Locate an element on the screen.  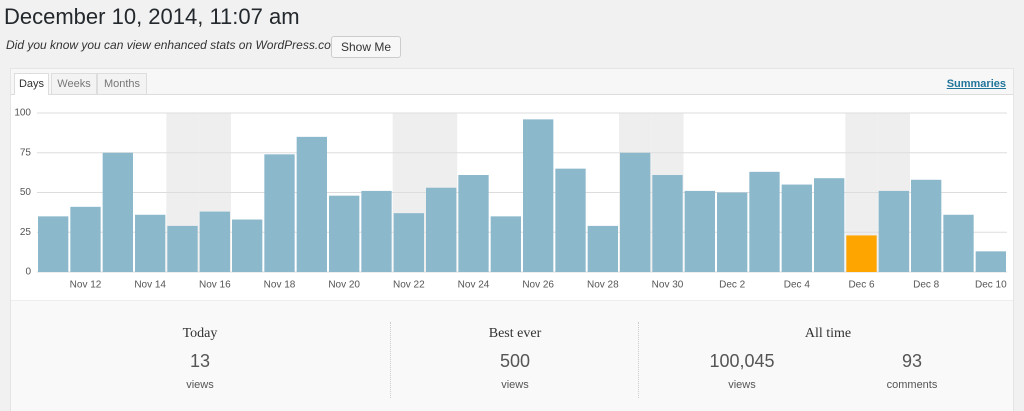
x-tick-label: Nov 26 is located at coordinates (538, 285).